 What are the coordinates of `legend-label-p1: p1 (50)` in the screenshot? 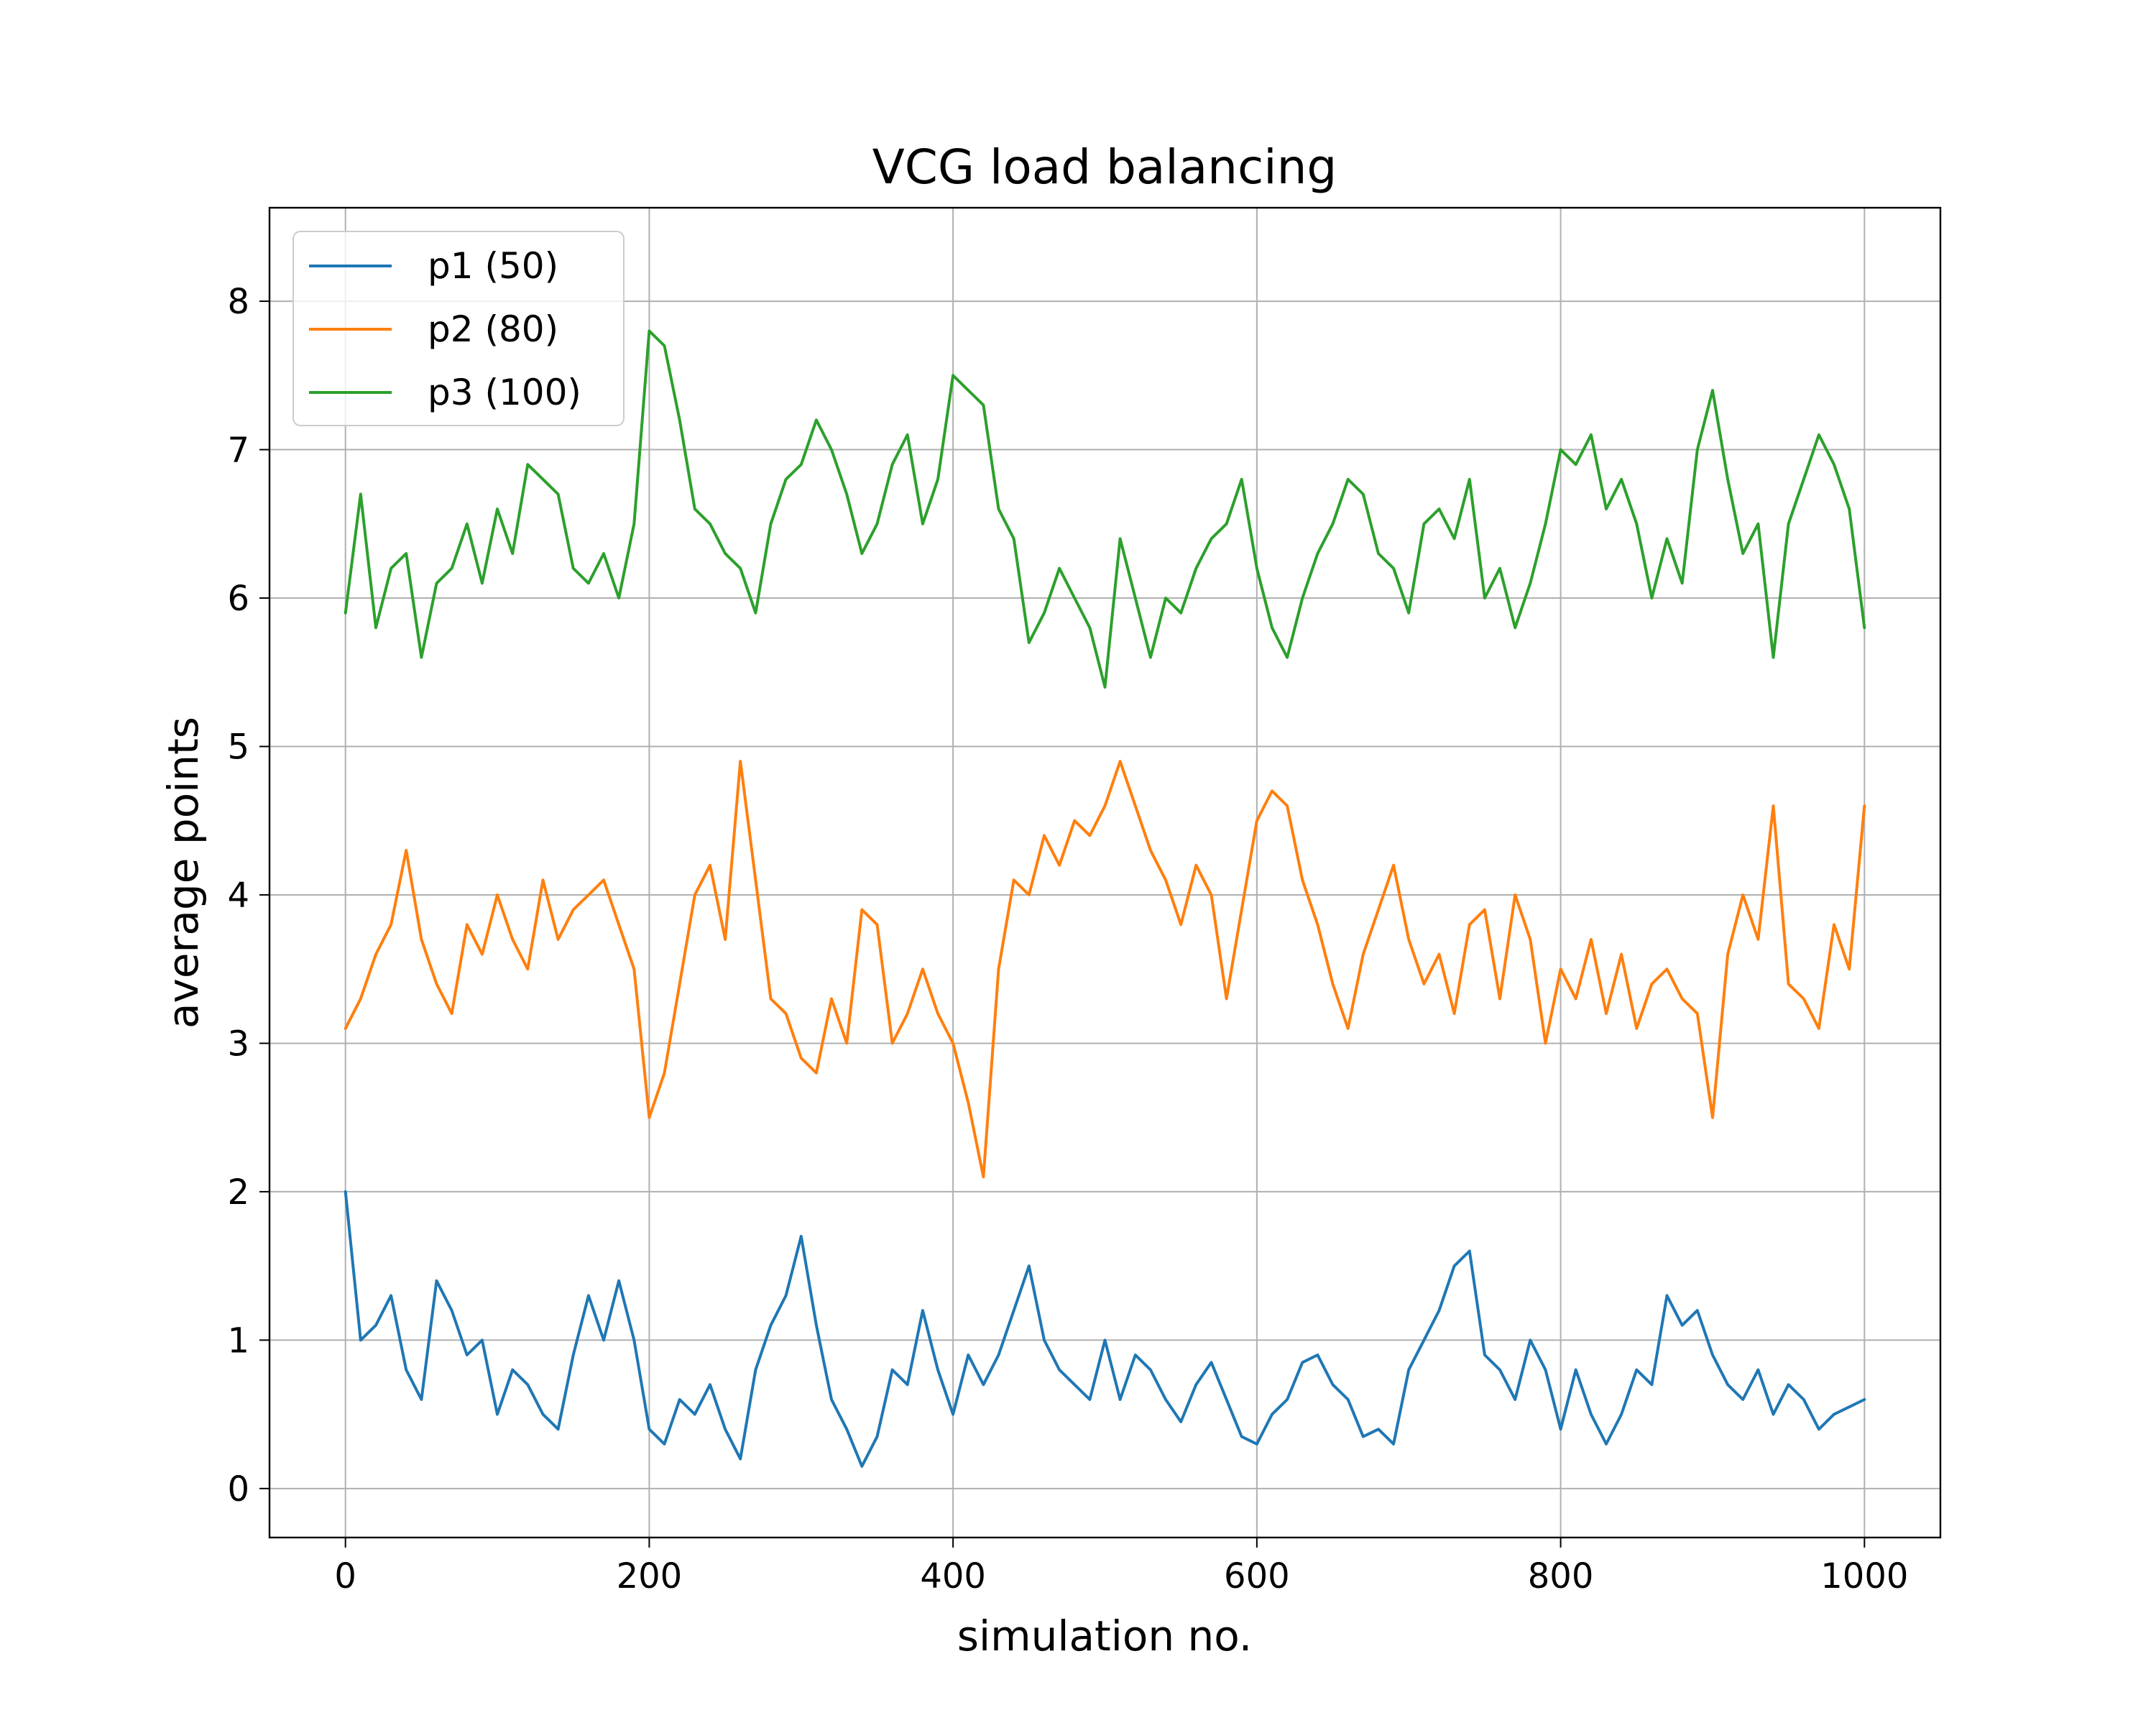 It's located at (493, 266).